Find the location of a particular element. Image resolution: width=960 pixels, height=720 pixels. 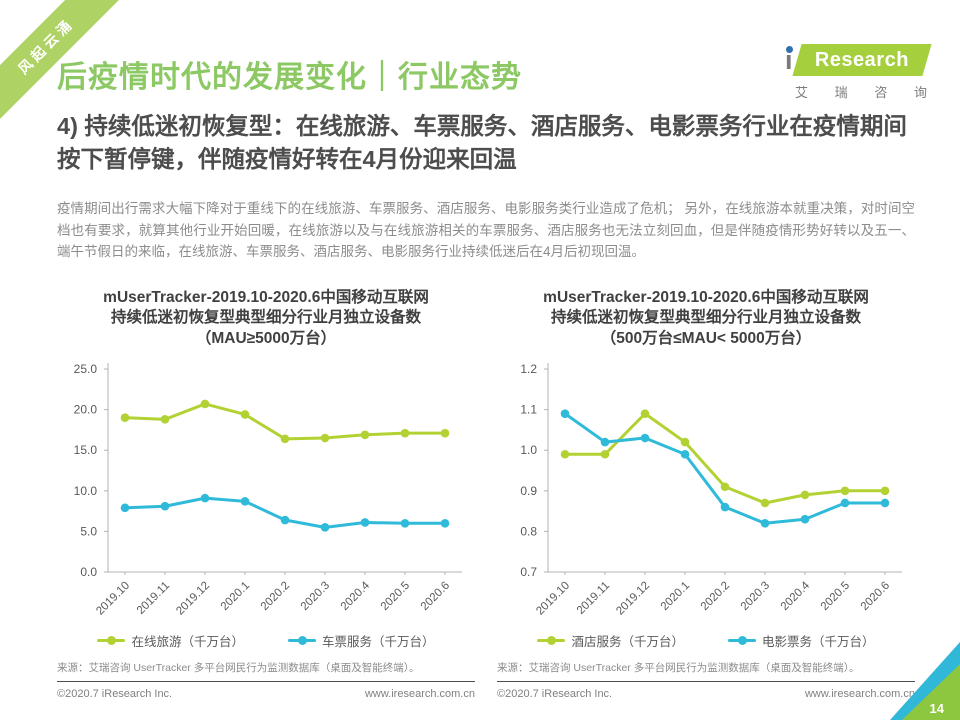

page-number: 14 is located at coordinates (936, 708).